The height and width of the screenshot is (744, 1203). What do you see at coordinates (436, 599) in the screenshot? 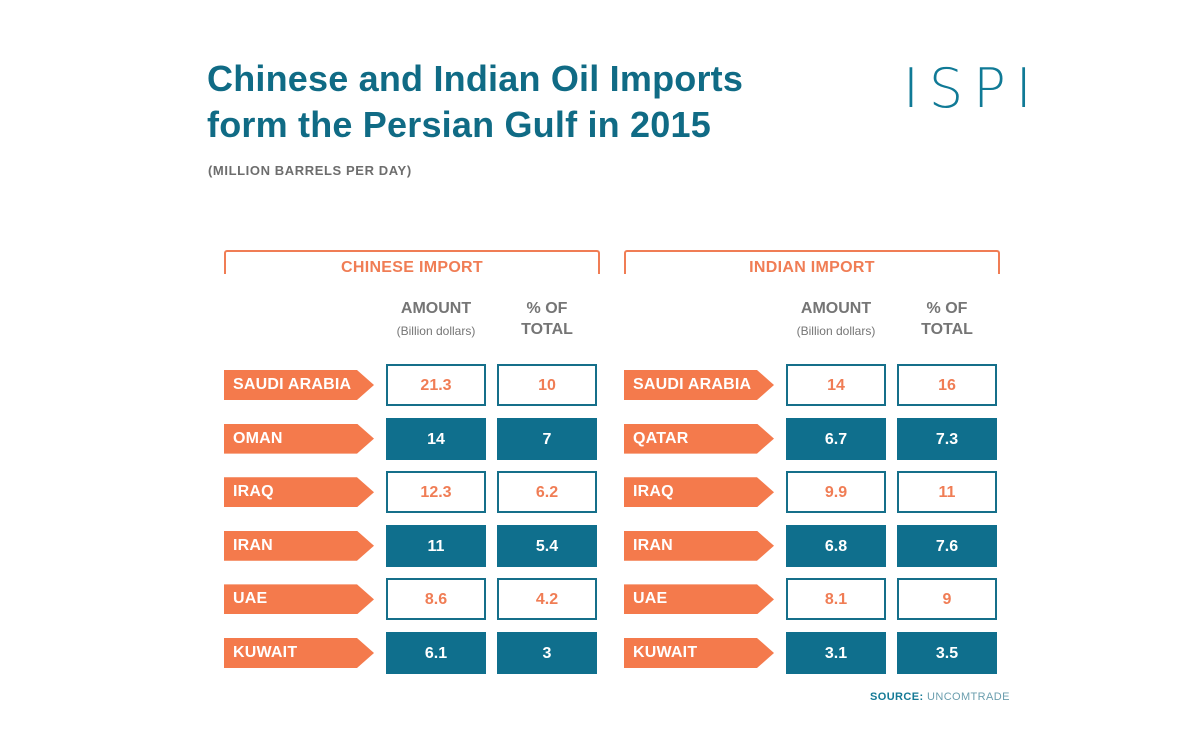
I see `amount-cell: 8.6` at bounding box center [436, 599].